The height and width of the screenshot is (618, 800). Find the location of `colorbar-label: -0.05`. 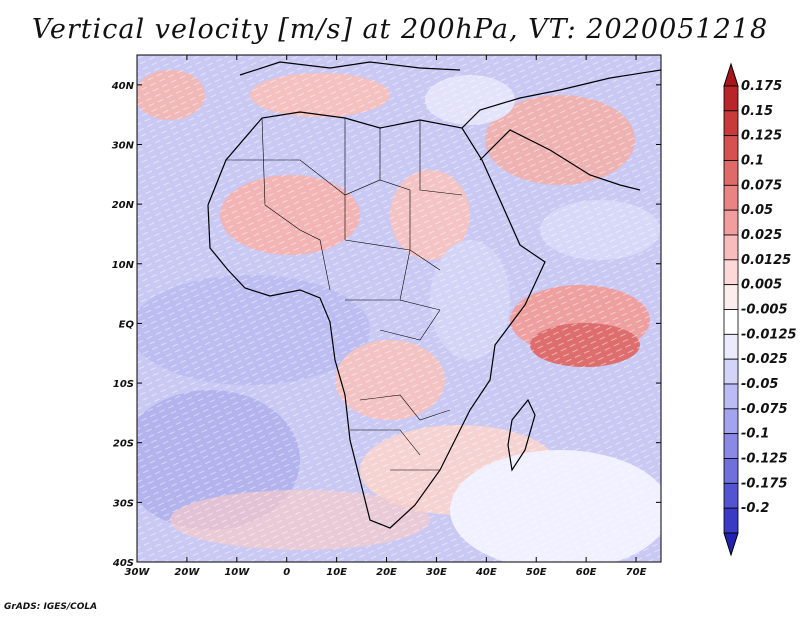

colorbar-label: -0.05 is located at coordinates (759, 384).